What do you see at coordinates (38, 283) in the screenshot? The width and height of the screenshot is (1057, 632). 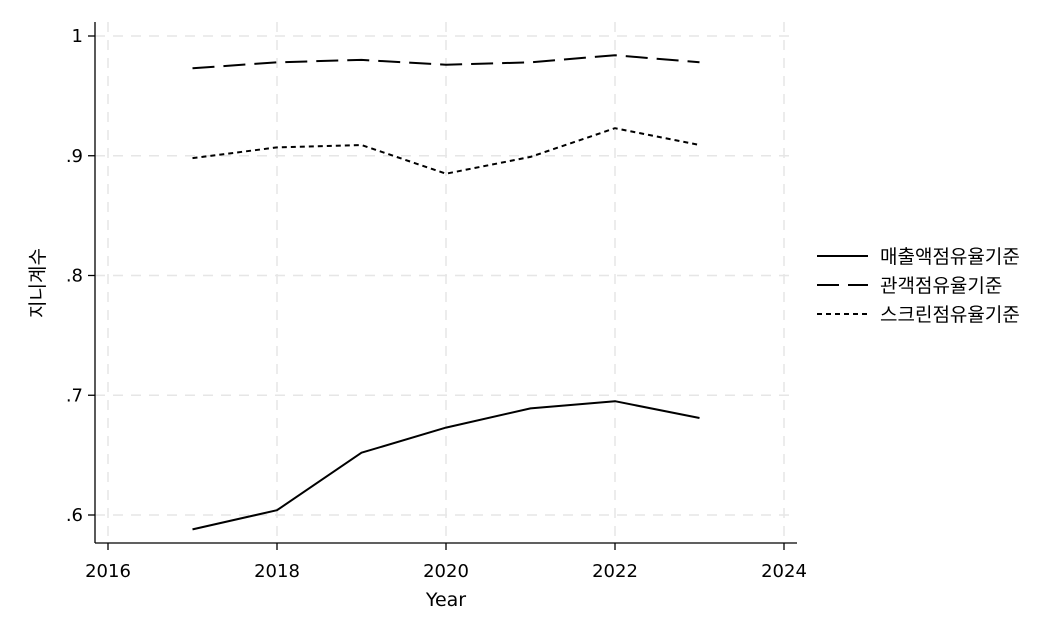 I see `y-axis-title: 지니계수` at bounding box center [38, 283].